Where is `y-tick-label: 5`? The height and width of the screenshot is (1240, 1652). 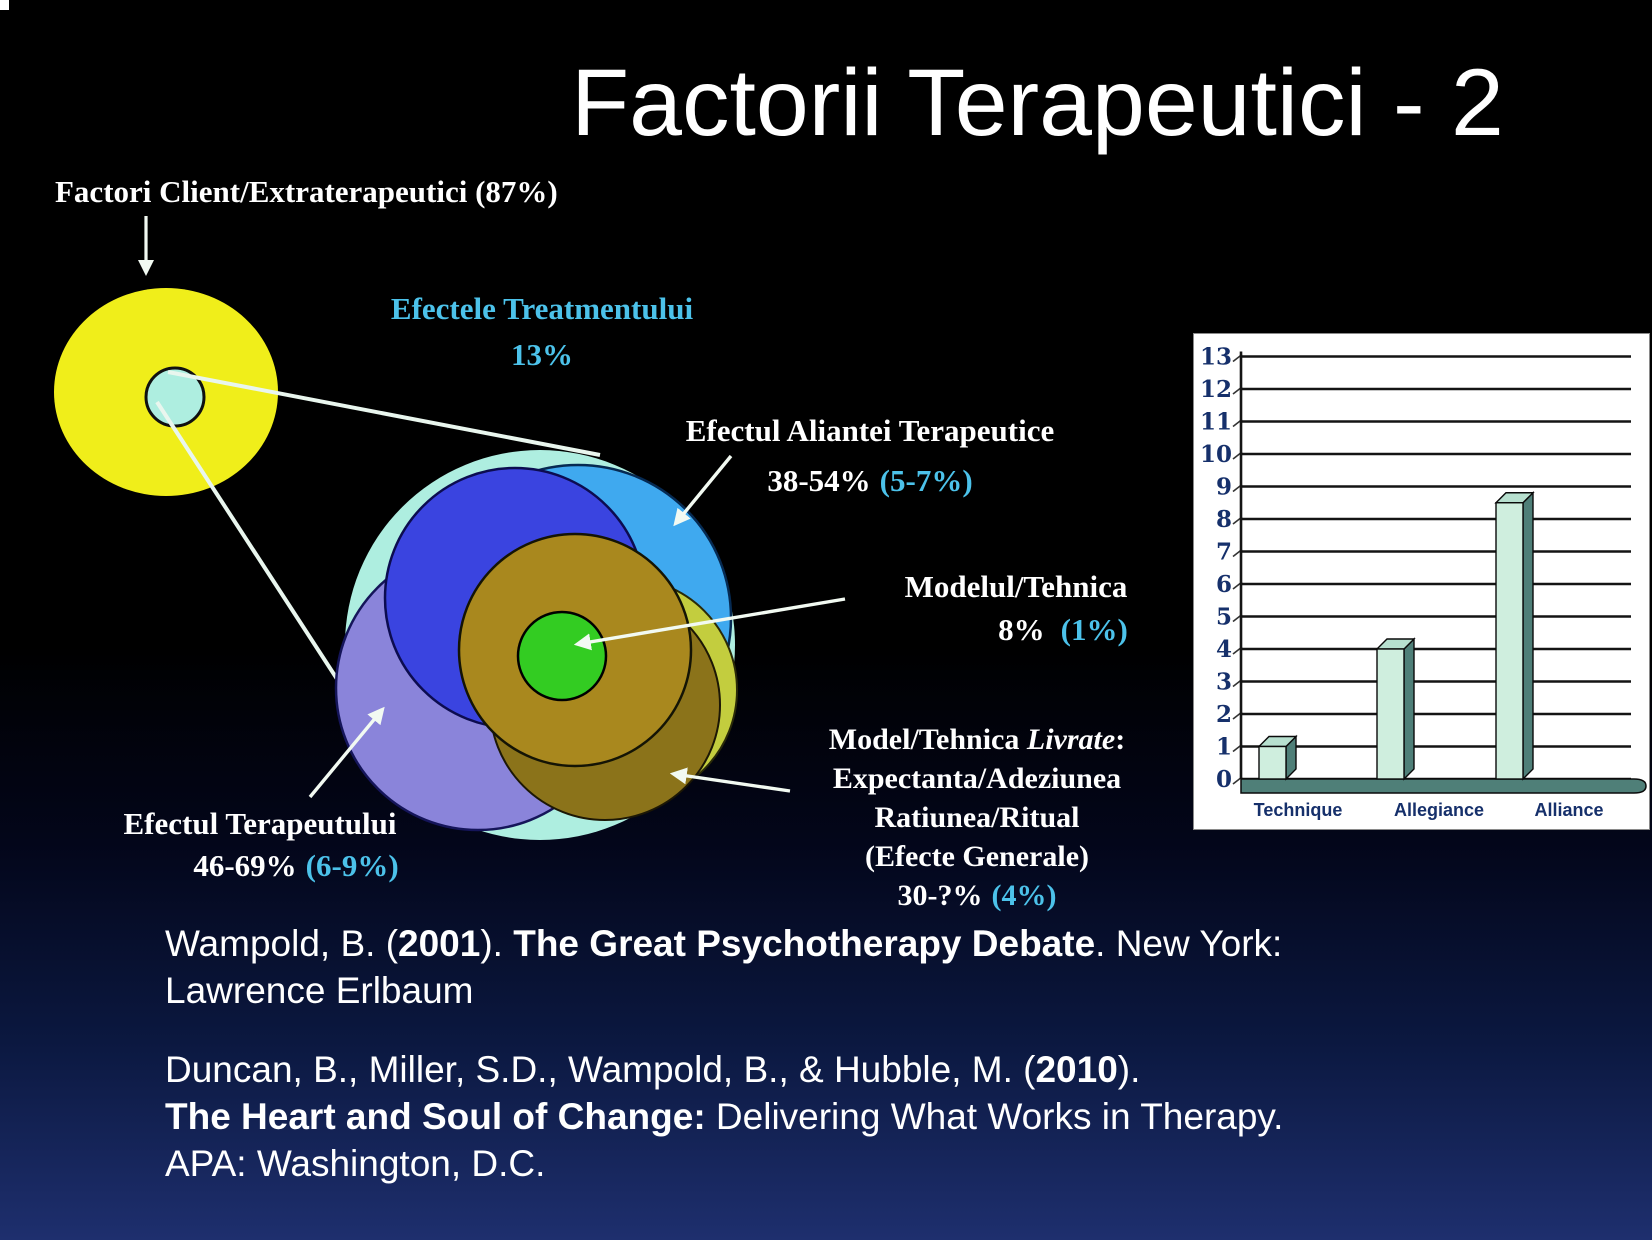
y-tick-label: 5 is located at coordinates (1224, 617).